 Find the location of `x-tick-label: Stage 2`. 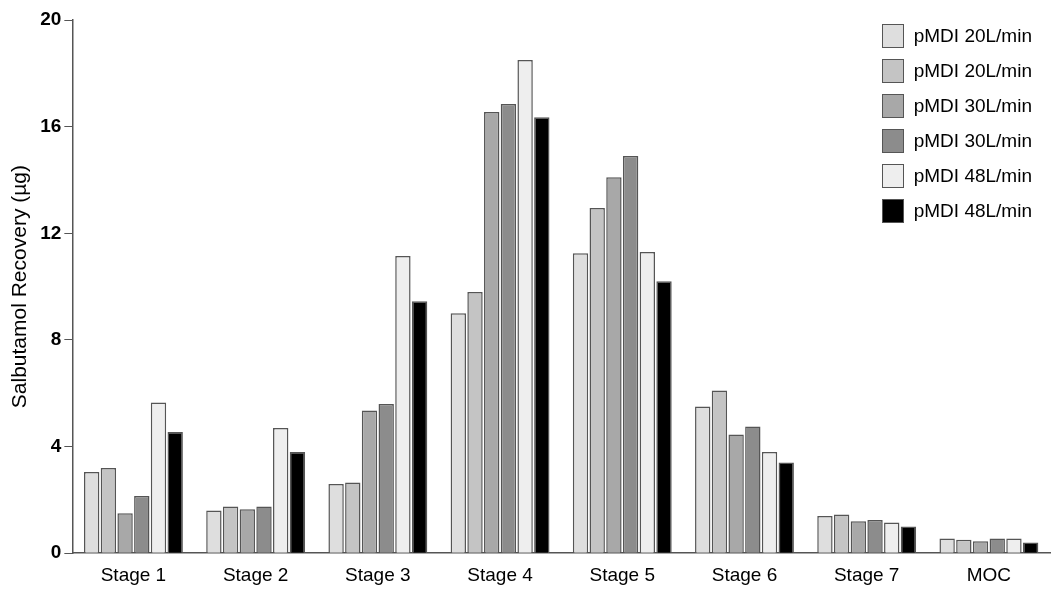

x-tick-label: Stage 2 is located at coordinates (255, 574).